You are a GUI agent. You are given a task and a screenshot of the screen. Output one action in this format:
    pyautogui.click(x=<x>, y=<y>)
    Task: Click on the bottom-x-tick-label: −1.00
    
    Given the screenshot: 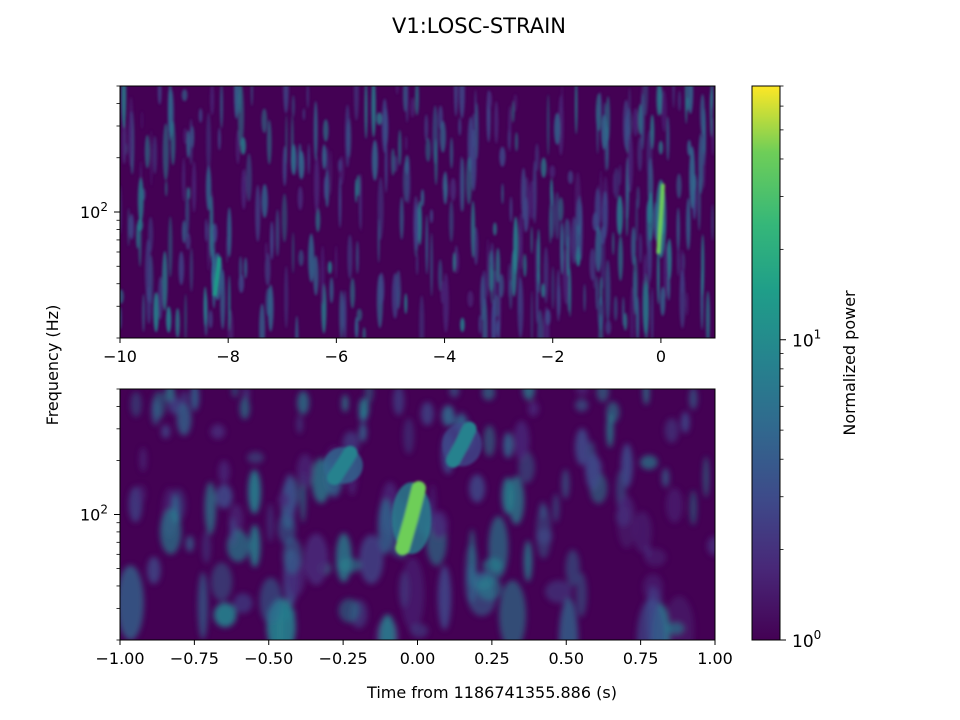 What is the action you would take?
    pyautogui.click(x=119, y=658)
    